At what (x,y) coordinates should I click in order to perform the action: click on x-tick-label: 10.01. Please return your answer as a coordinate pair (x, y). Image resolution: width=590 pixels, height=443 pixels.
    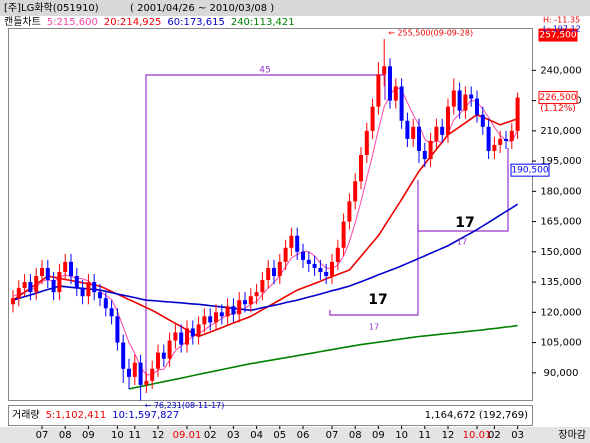
    Looking at the image, I should click on (477, 435).